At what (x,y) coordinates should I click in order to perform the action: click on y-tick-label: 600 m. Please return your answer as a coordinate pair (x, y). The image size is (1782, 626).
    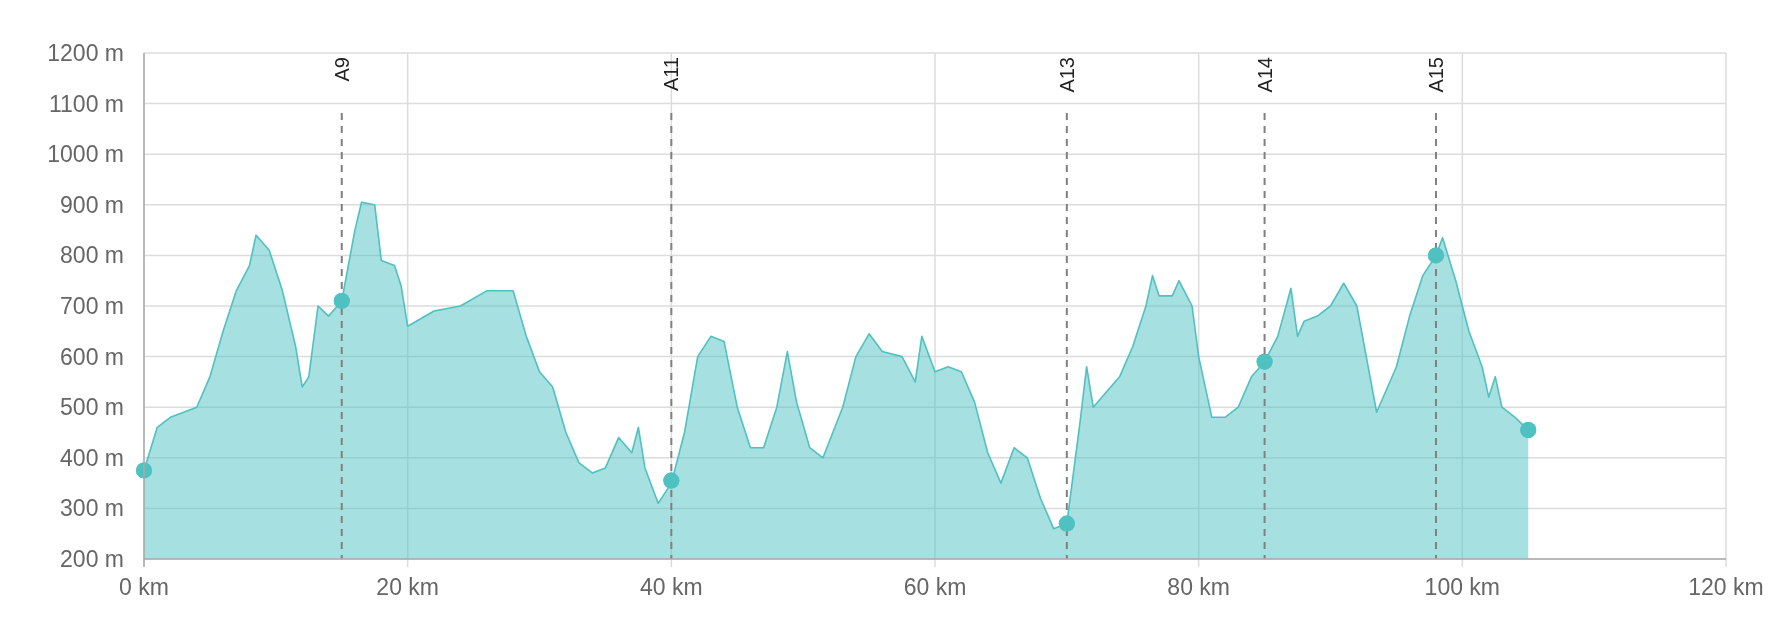
    Looking at the image, I should click on (92, 356).